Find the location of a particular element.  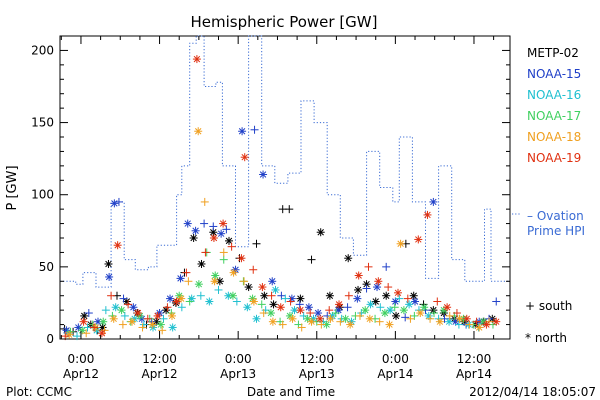

x-tick-date-2: Apr13 is located at coordinates (238, 374).